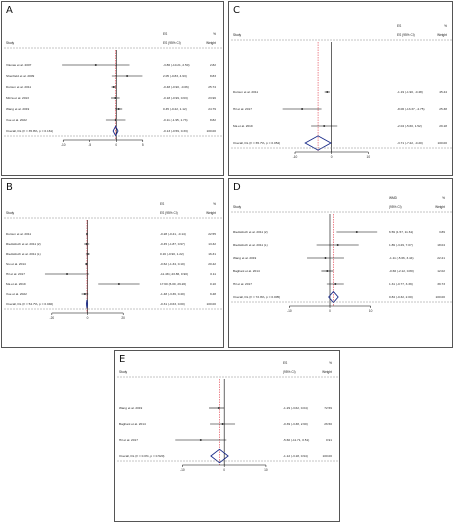  What do you see at coordinates (212, 244) in the screenshot?
I see `study-weight-text: 13.32` at bounding box center [212, 244].